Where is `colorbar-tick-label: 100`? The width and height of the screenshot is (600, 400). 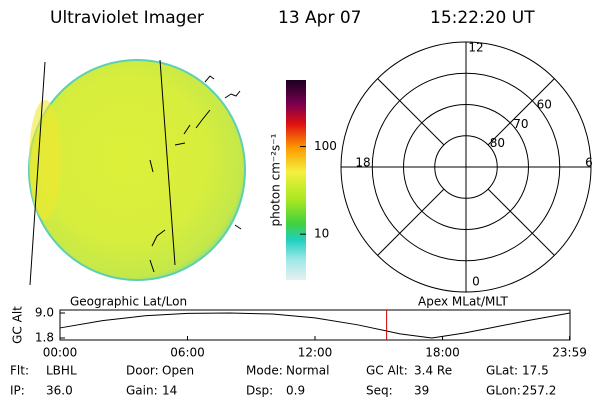 colorbar-tick-label: 100 is located at coordinates (325, 146).